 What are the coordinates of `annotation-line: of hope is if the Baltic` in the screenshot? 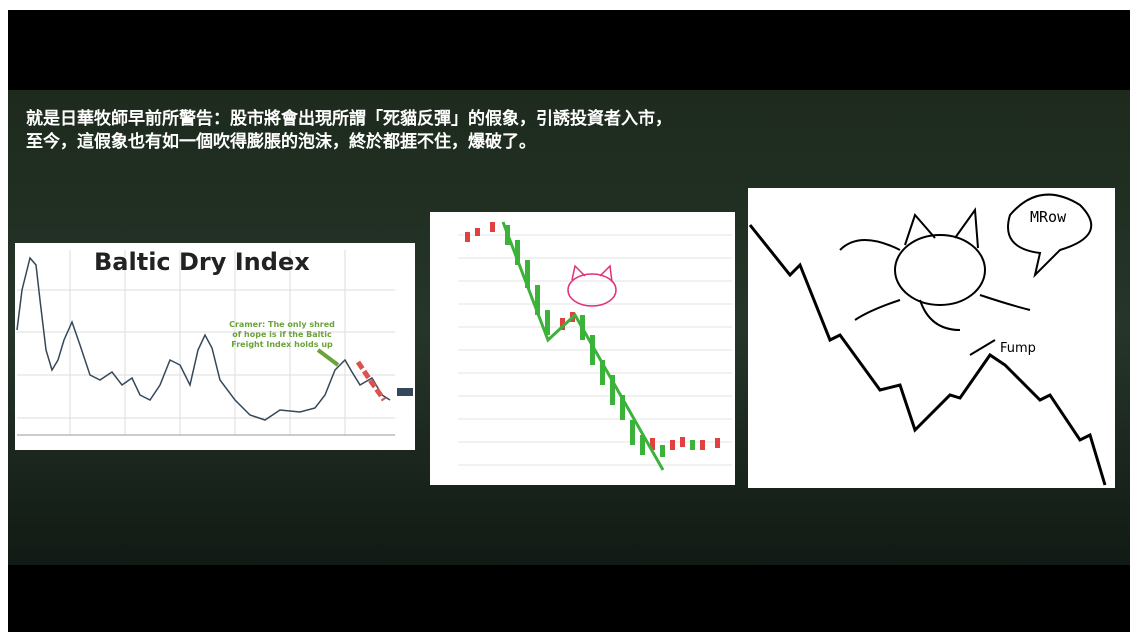 It's located at (282, 334).